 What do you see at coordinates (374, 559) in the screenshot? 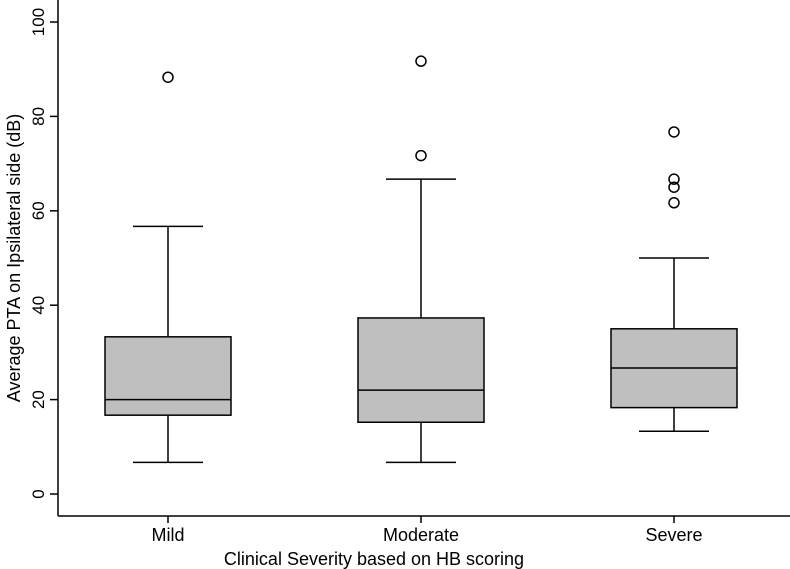
I see `x-axis-title: Clinical Severity based on HB scoring` at bounding box center [374, 559].